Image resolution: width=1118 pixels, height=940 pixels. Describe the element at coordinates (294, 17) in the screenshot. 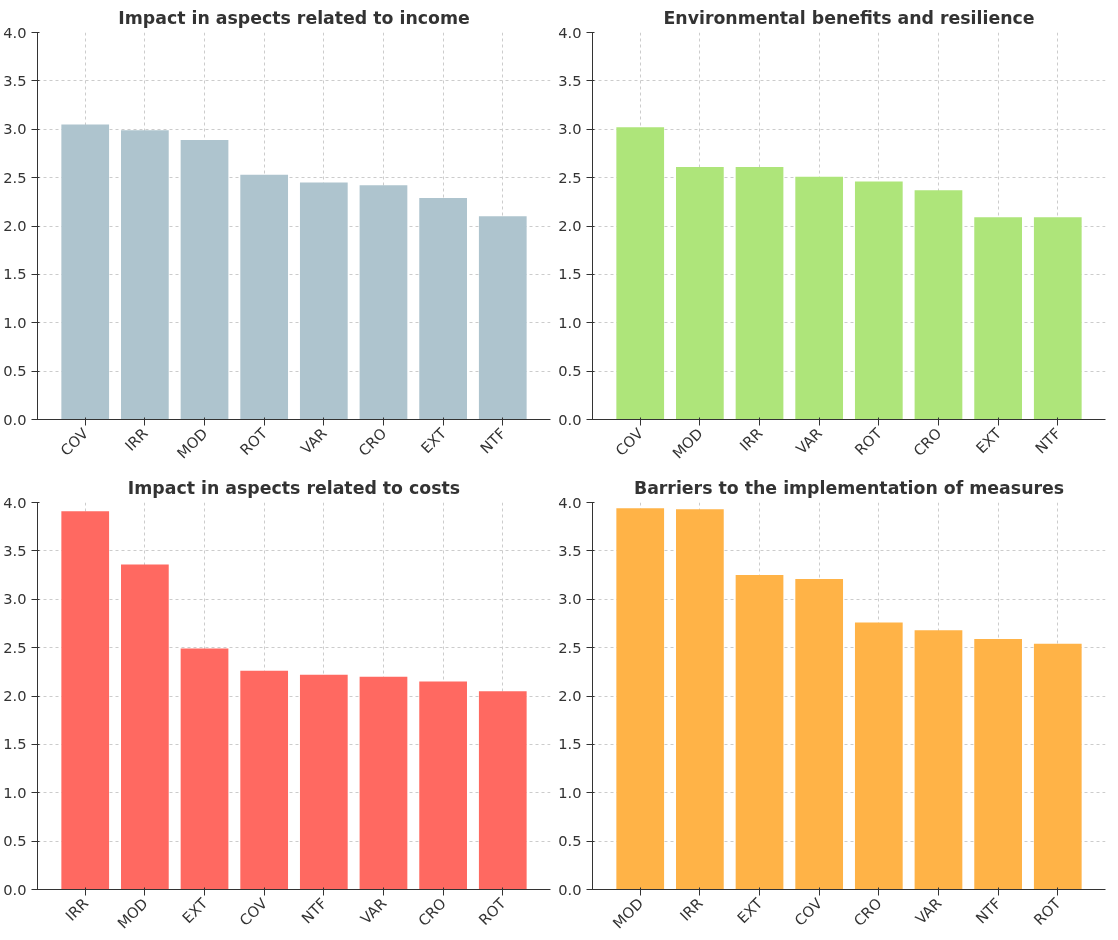

I see `chart-title: Impact in aspects related to income` at that location.